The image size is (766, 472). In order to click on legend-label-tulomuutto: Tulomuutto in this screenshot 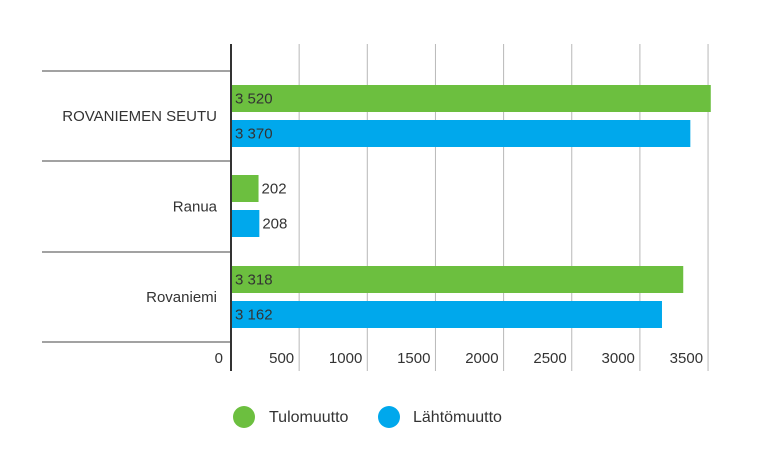, I will do `click(309, 417)`.